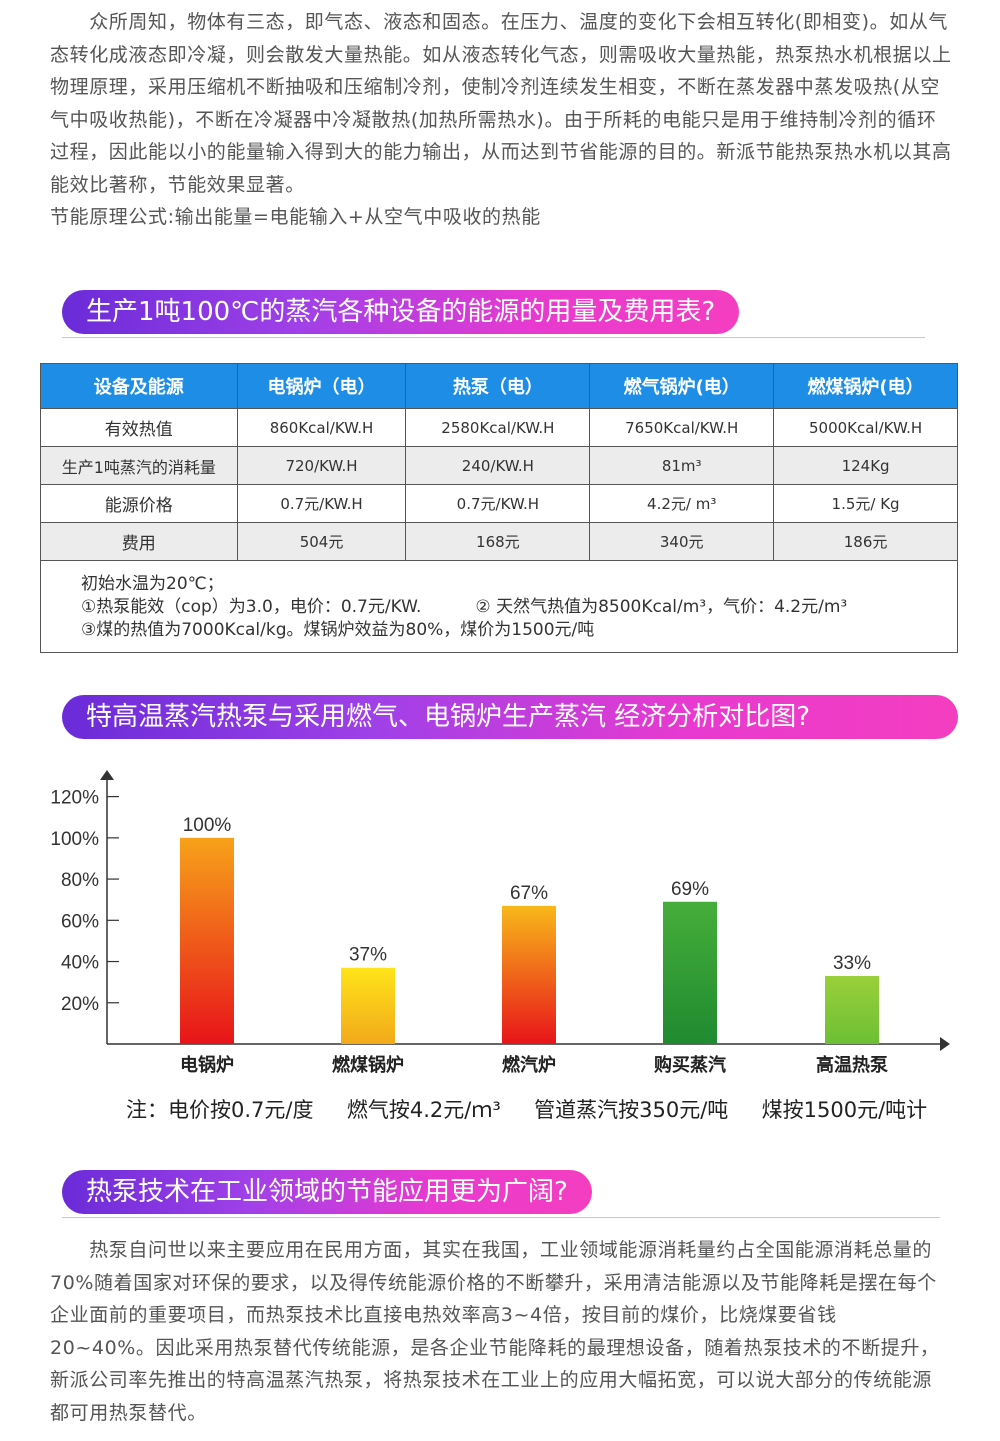  I want to click on chart-bars: 100% 电锅炉 37% 燃煤锅炉 67% 燃汽炉 69% 购买蒸汽 33% 高温热泵, so click(534, 945).